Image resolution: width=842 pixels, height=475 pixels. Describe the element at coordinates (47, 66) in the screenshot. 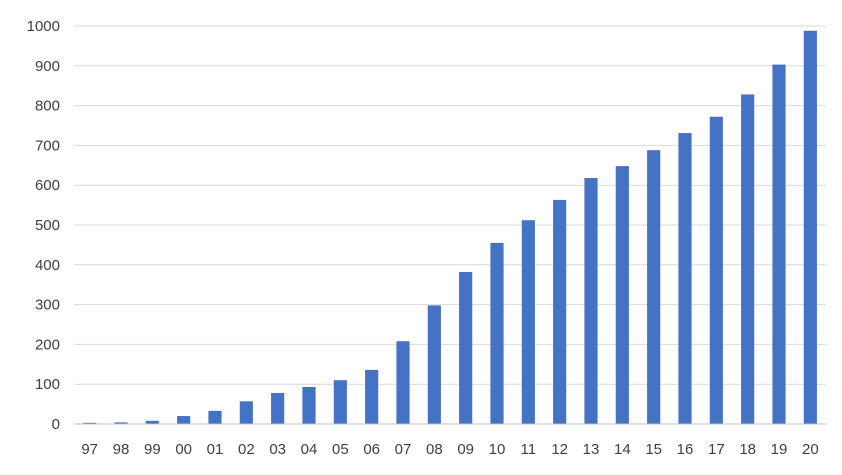

I see `y-tick-label: 900` at that location.